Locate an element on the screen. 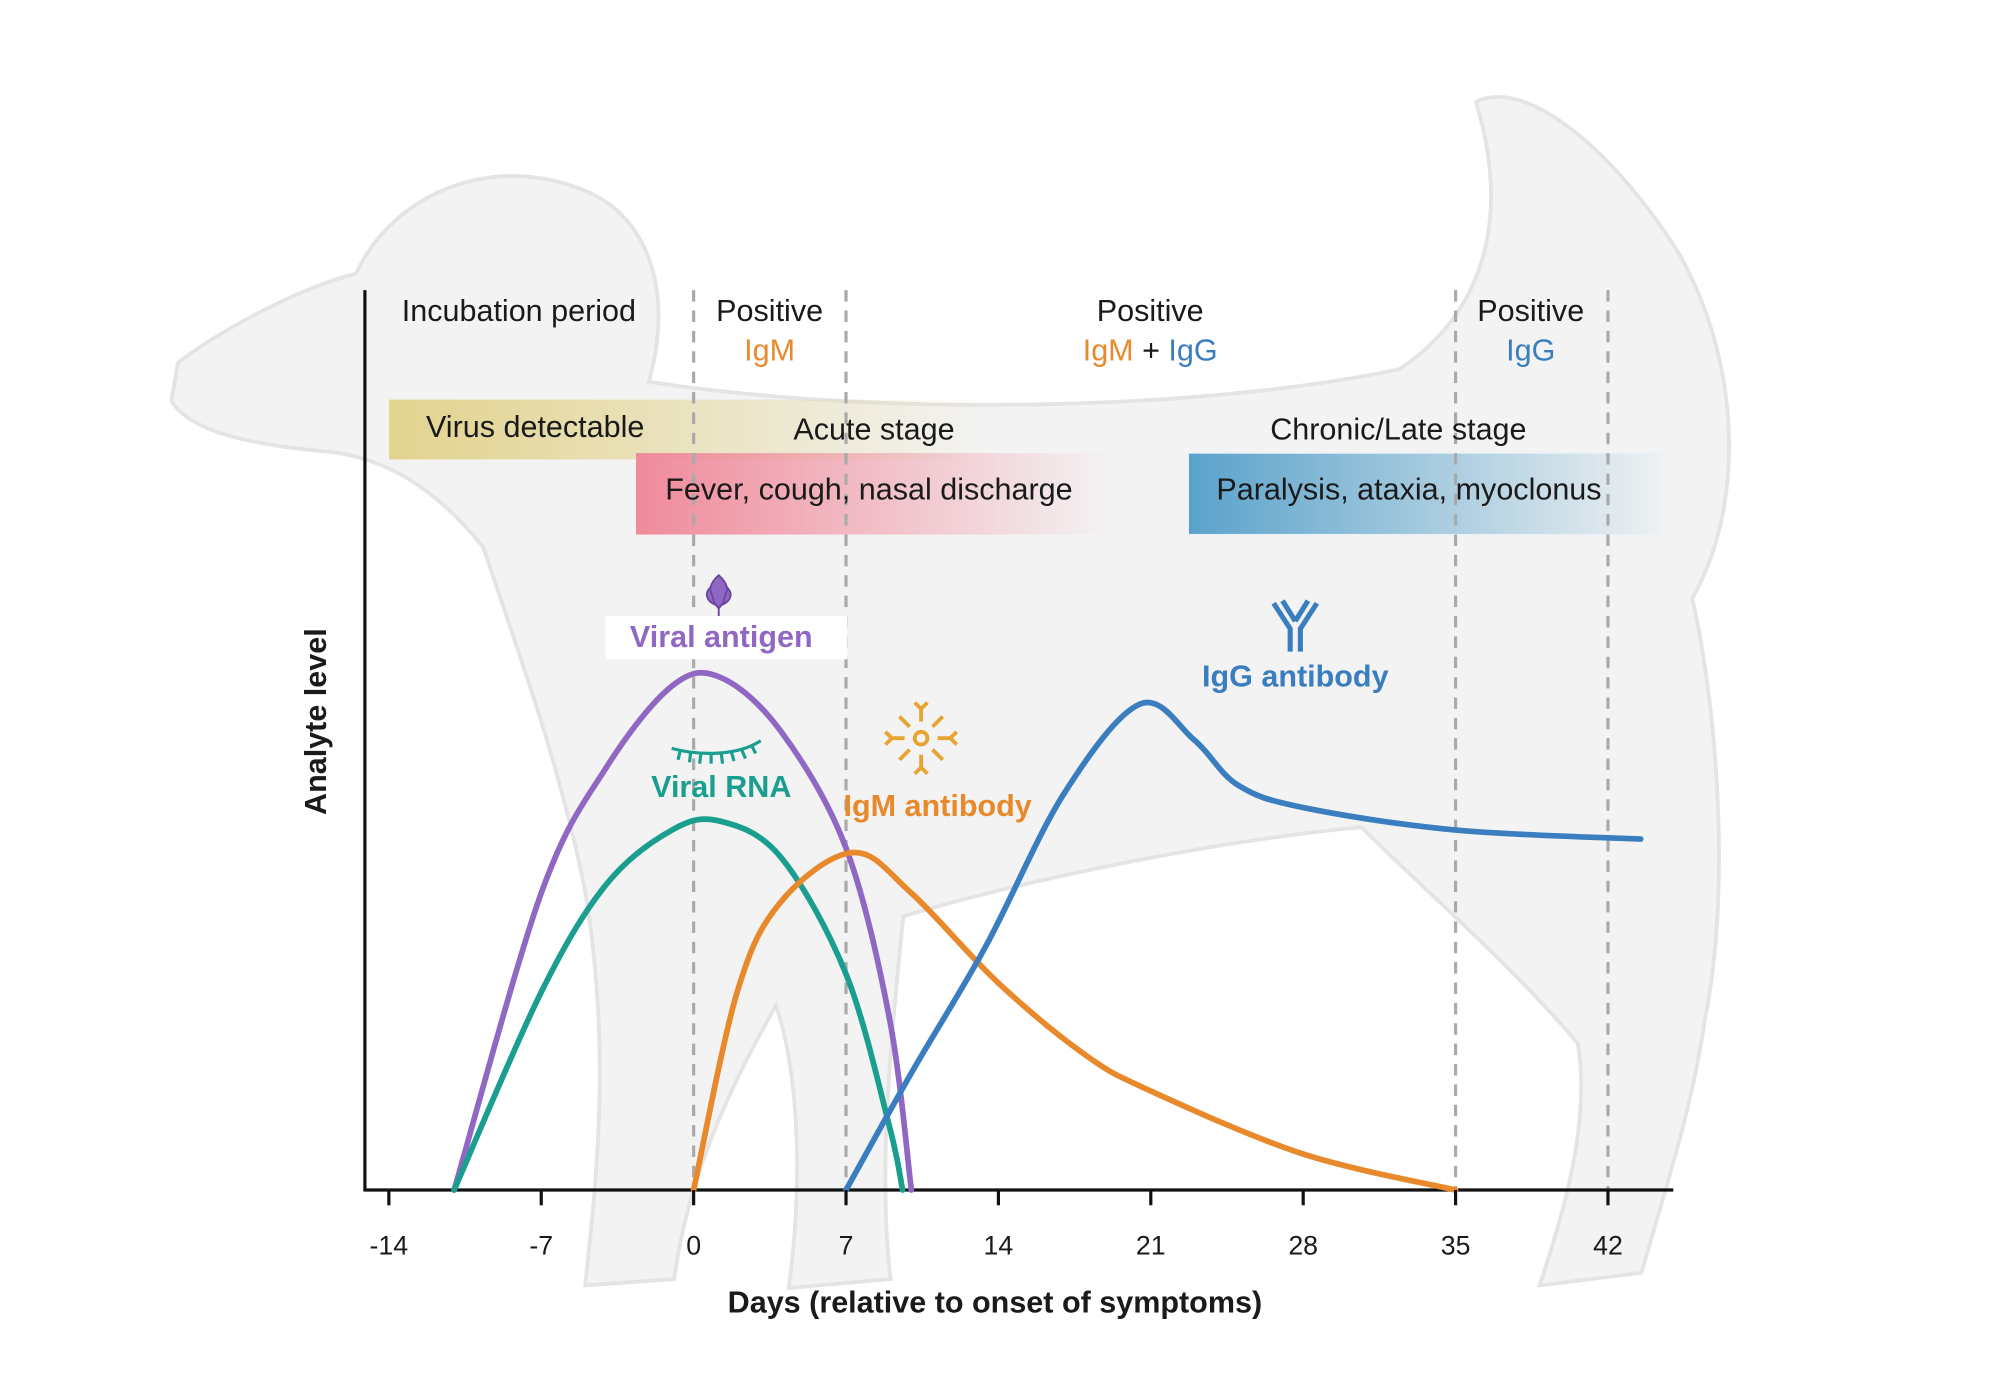 The width and height of the screenshot is (2000, 1400). phase-title: Incubation period is located at coordinates (519, 311).